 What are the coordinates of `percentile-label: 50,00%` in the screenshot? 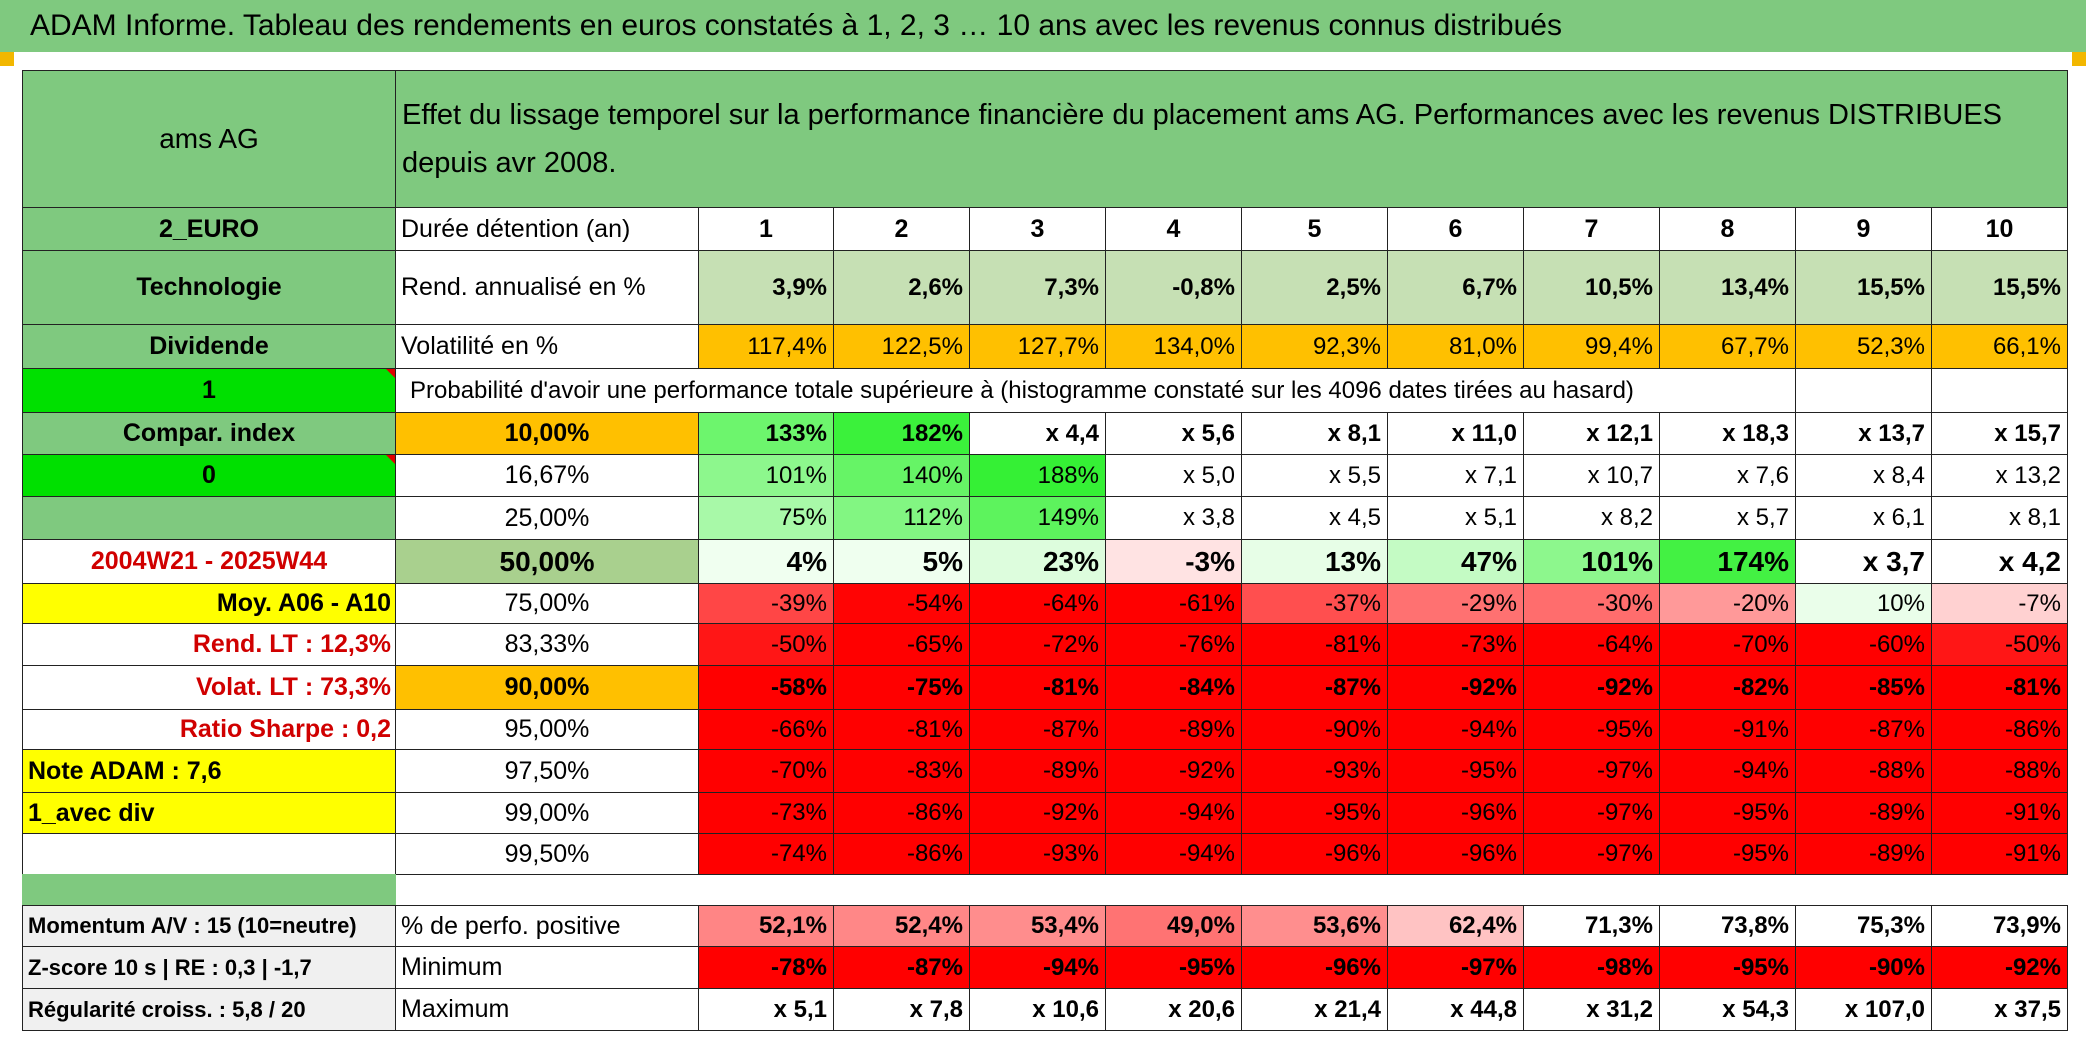 It's located at (547, 561).